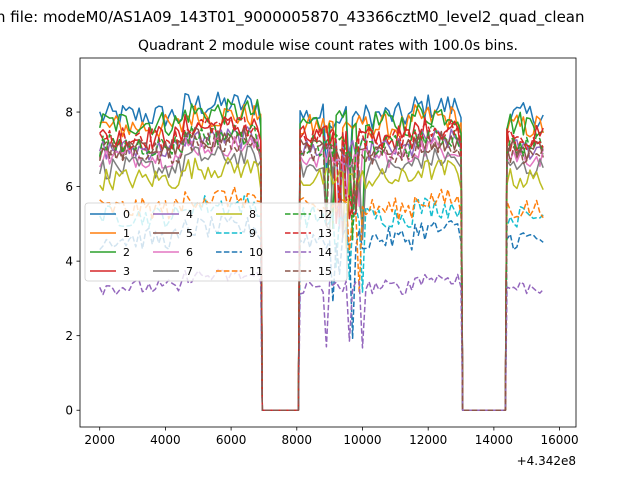 The height and width of the screenshot is (480, 640). What do you see at coordinates (362, 440) in the screenshot?
I see `x-tick-label: 10000` at bounding box center [362, 440].